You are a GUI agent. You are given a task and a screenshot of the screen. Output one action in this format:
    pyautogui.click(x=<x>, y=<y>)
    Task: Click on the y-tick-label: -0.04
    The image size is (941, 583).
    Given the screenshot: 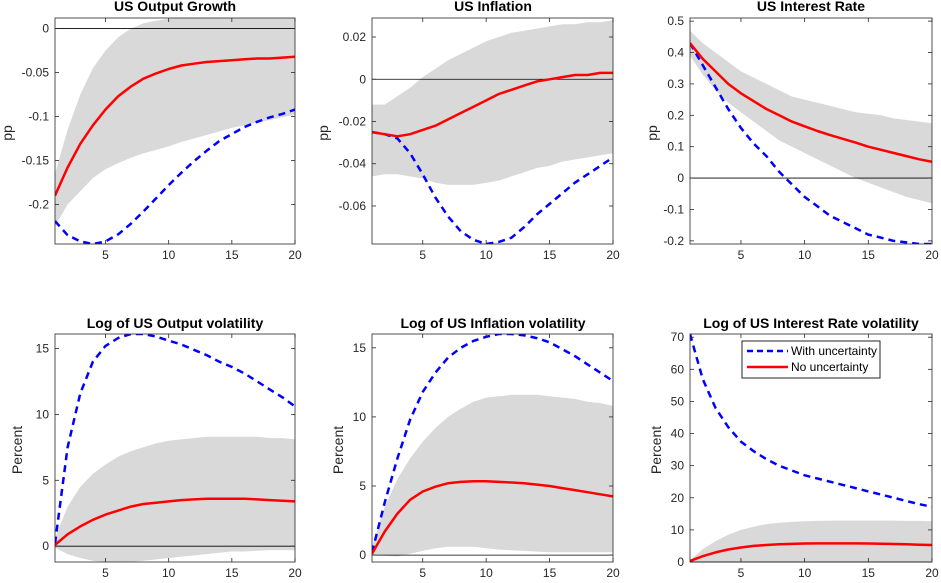 What is the action you would take?
    pyautogui.click(x=353, y=164)
    